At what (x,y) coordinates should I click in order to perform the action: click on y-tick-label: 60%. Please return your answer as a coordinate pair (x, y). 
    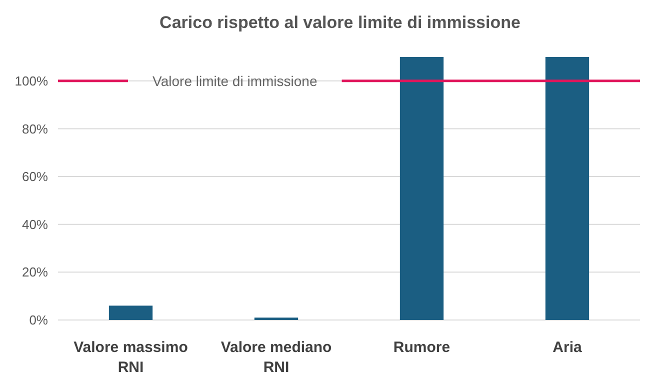
    Looking at the image, I should click on (35, 176).